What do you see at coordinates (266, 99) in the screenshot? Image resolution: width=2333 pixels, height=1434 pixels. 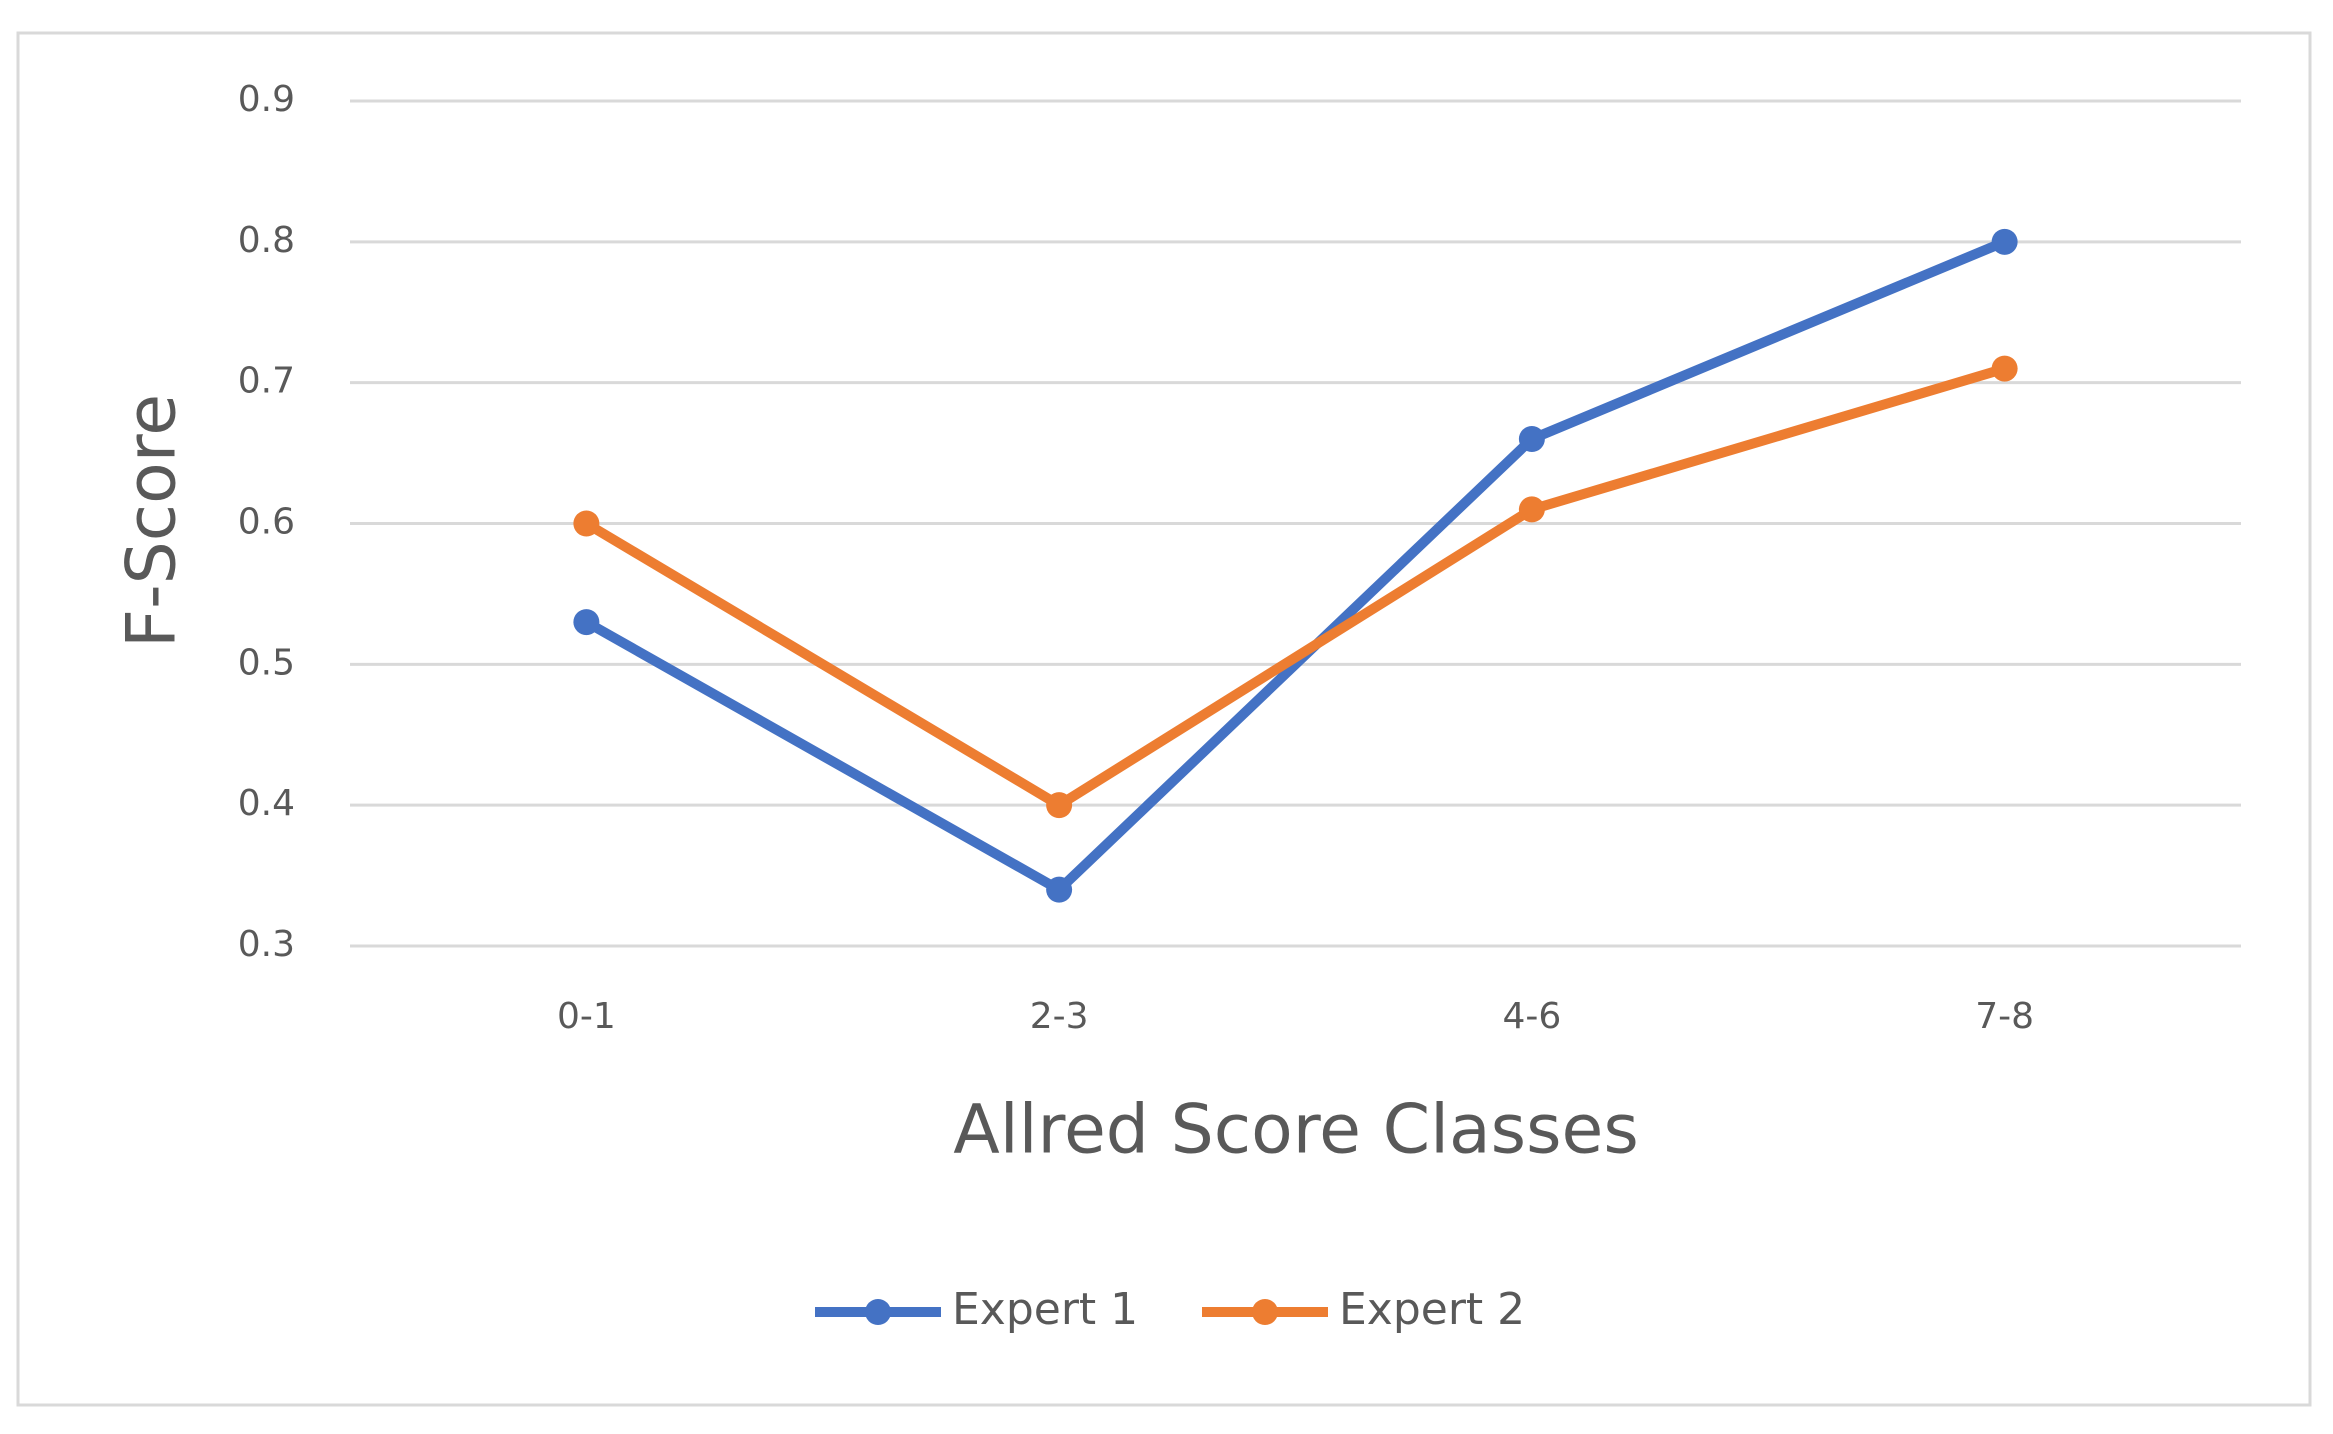 I see `y-tick-label: 0.9` at bounding box center [266, 99].